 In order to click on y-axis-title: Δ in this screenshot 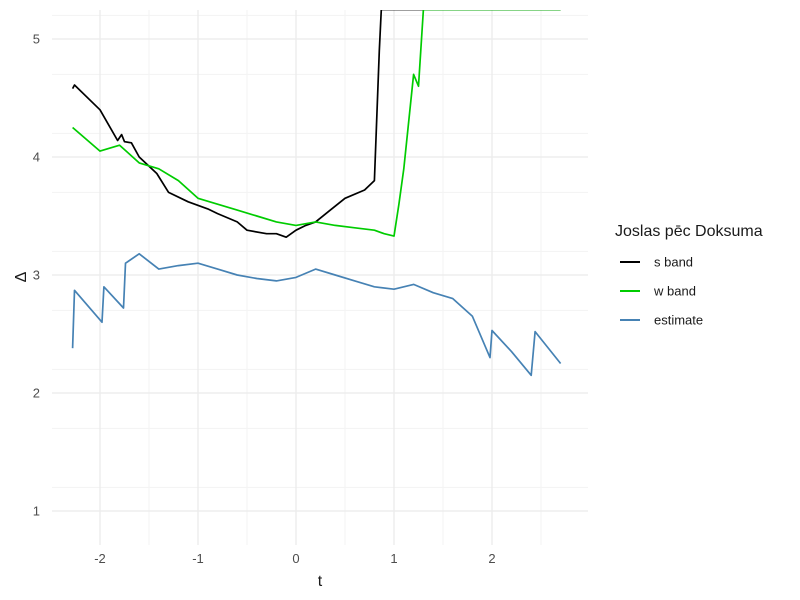, I will do `click(21, 276)`.